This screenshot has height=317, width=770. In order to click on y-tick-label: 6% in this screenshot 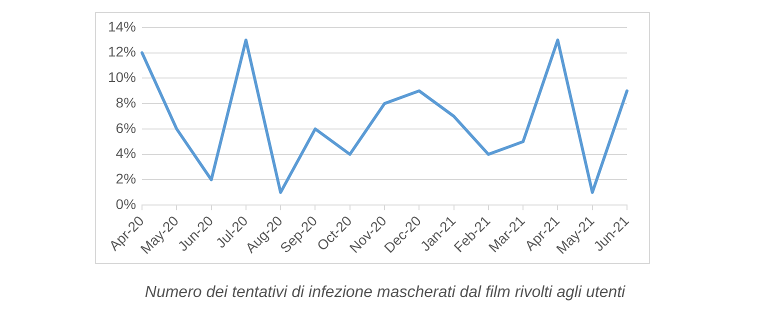, I will do `click(126, 128)`.